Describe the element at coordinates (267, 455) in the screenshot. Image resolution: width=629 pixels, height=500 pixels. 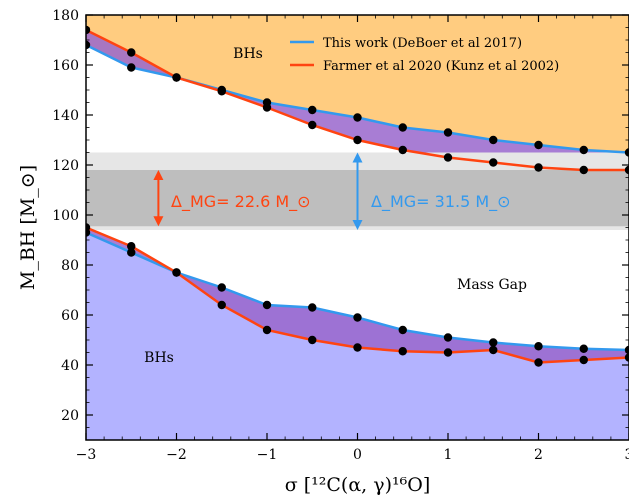
I see `x-tick-label: −1` at that location.